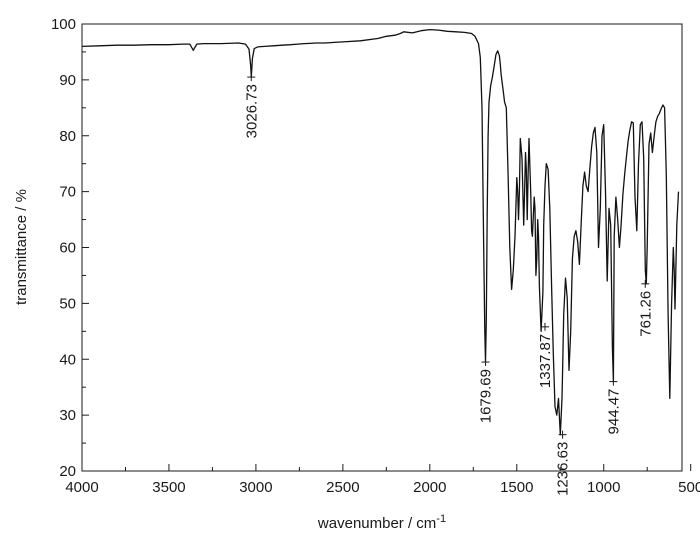 This screenshot has width=700, height=539. Describe the element at coordinates (255, 487) in the screenshot. I see `x-tick-label: 3000` at that location.